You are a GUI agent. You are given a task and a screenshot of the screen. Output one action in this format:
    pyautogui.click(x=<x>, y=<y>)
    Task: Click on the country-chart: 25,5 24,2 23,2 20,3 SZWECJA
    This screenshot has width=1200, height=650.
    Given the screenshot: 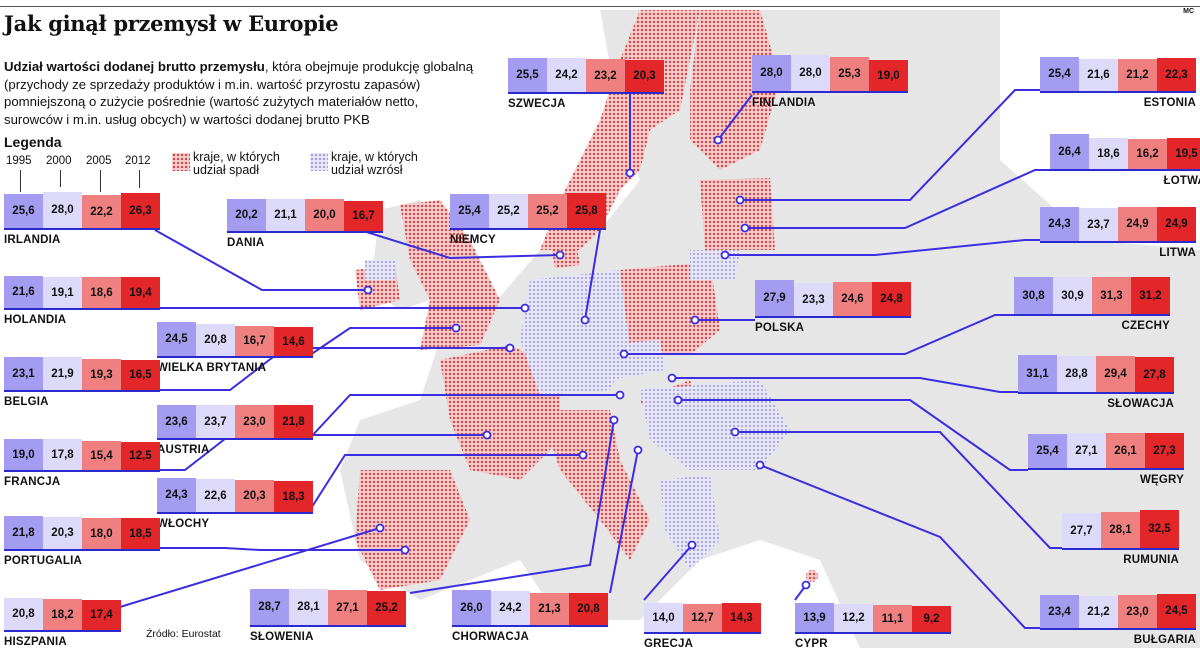 What is the action you would take?
    pyautogui.click(x=586, y=82)
    